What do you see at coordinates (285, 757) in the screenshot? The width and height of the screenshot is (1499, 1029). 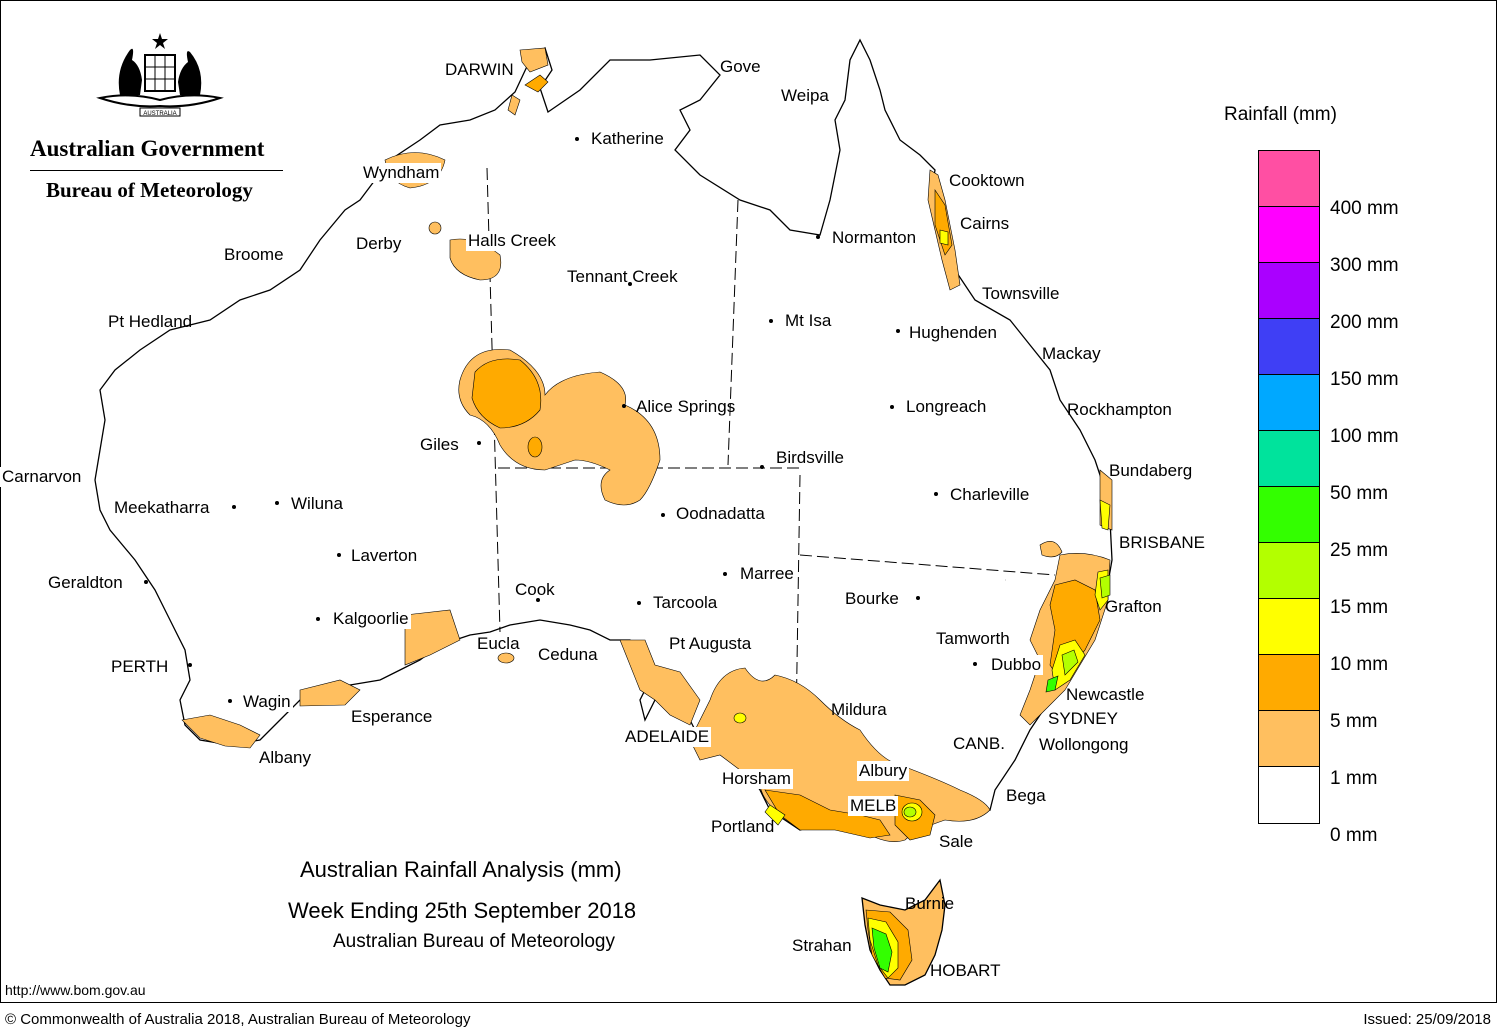 I see `place-label: Albany` at bounding box center [285, 757].